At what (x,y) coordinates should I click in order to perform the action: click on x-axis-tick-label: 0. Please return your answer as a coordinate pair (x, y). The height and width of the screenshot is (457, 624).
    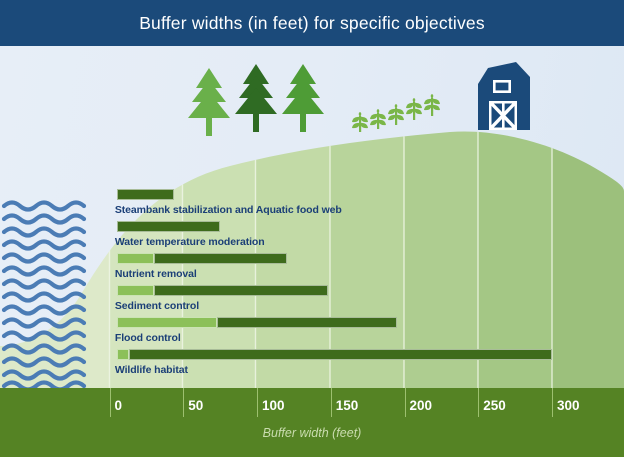
    Looking at the image, I should click on (118, 405).